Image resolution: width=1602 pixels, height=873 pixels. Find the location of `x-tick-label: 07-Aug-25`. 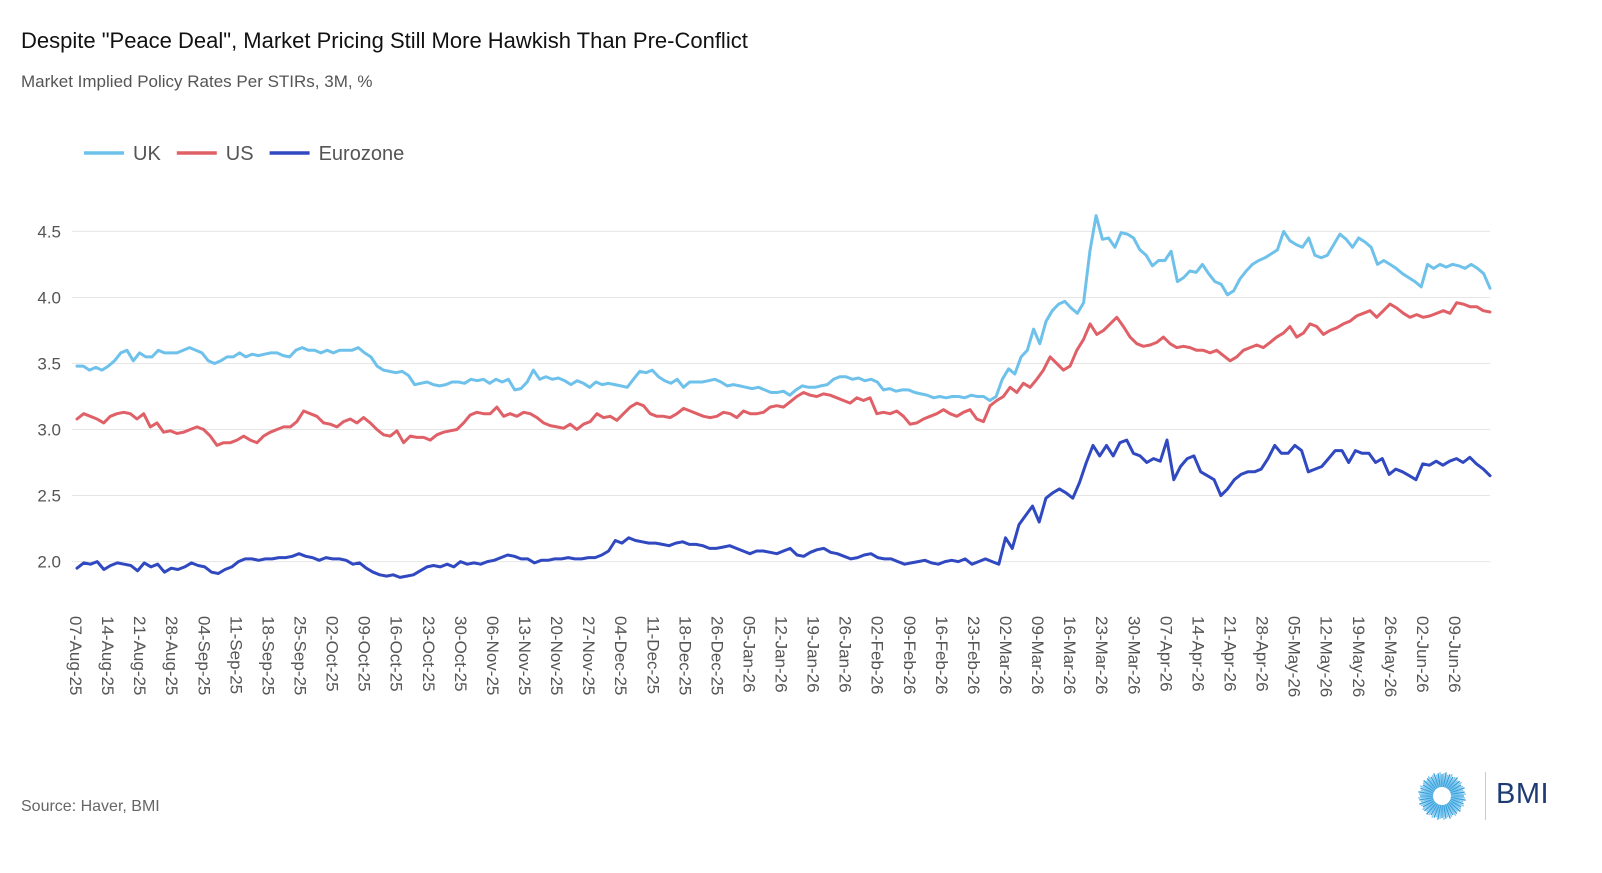

x-tick-label: 07-Aug-25 is located at coordinates (75, 655).